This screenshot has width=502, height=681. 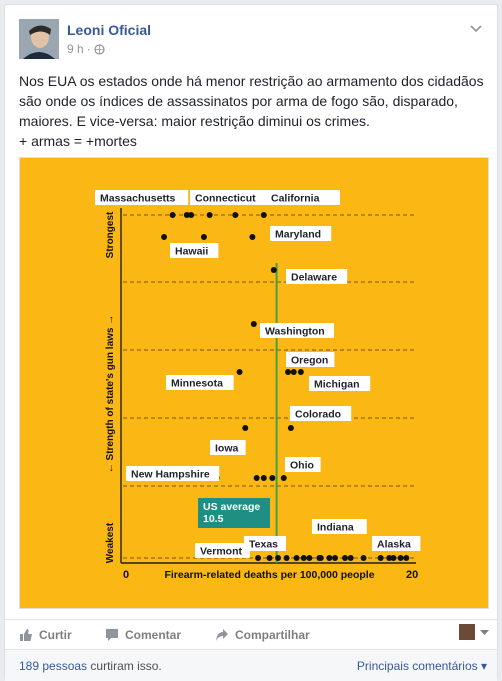 I want to click on likes-summary: 189 pessoas curtiram isso., so click(x=90, y=666).